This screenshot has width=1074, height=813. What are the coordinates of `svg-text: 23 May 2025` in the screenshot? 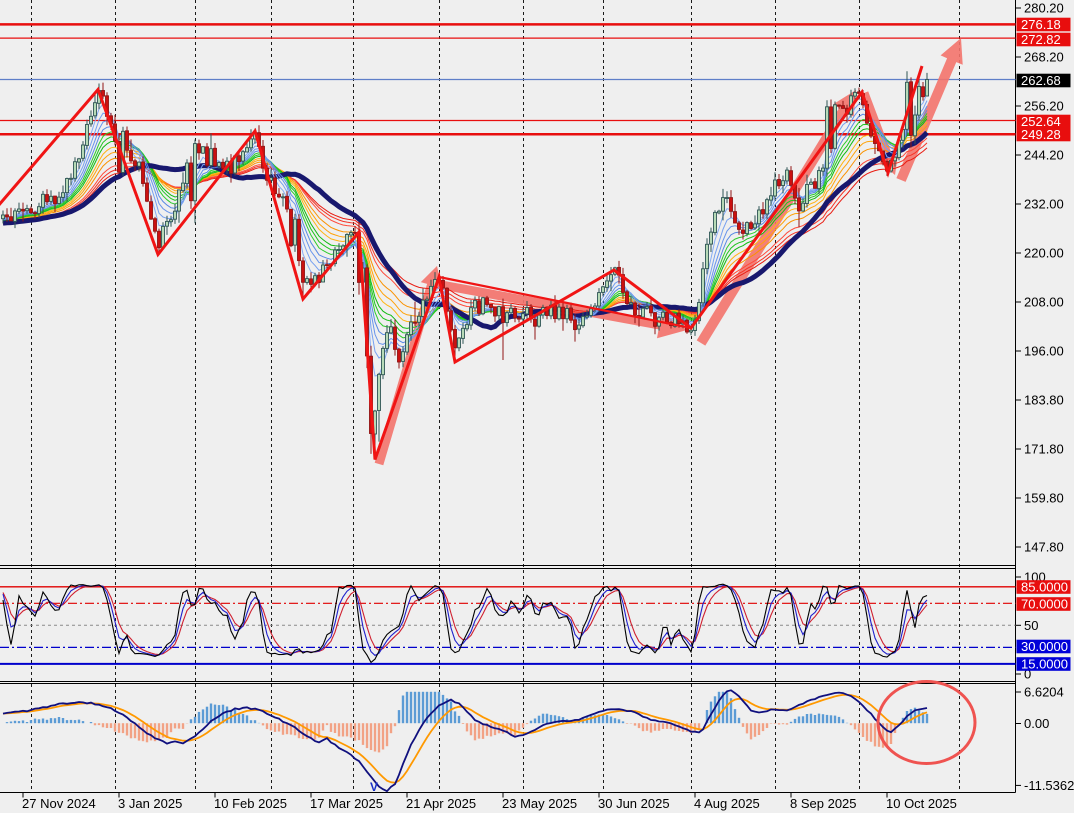 It's located at (539, 803).